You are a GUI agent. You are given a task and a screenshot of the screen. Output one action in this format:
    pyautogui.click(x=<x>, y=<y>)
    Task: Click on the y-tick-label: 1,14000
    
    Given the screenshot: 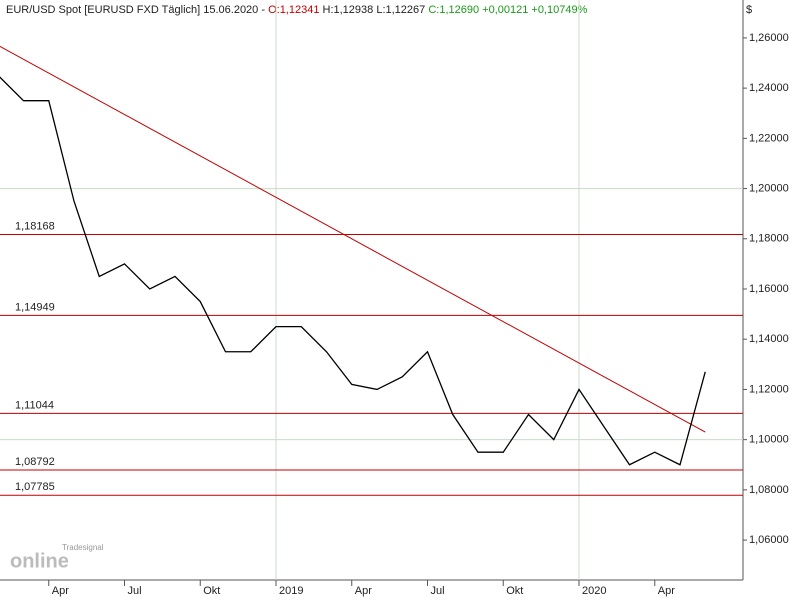 What is the action you would take?
    pyautogui.click(x=769, y=339)
    